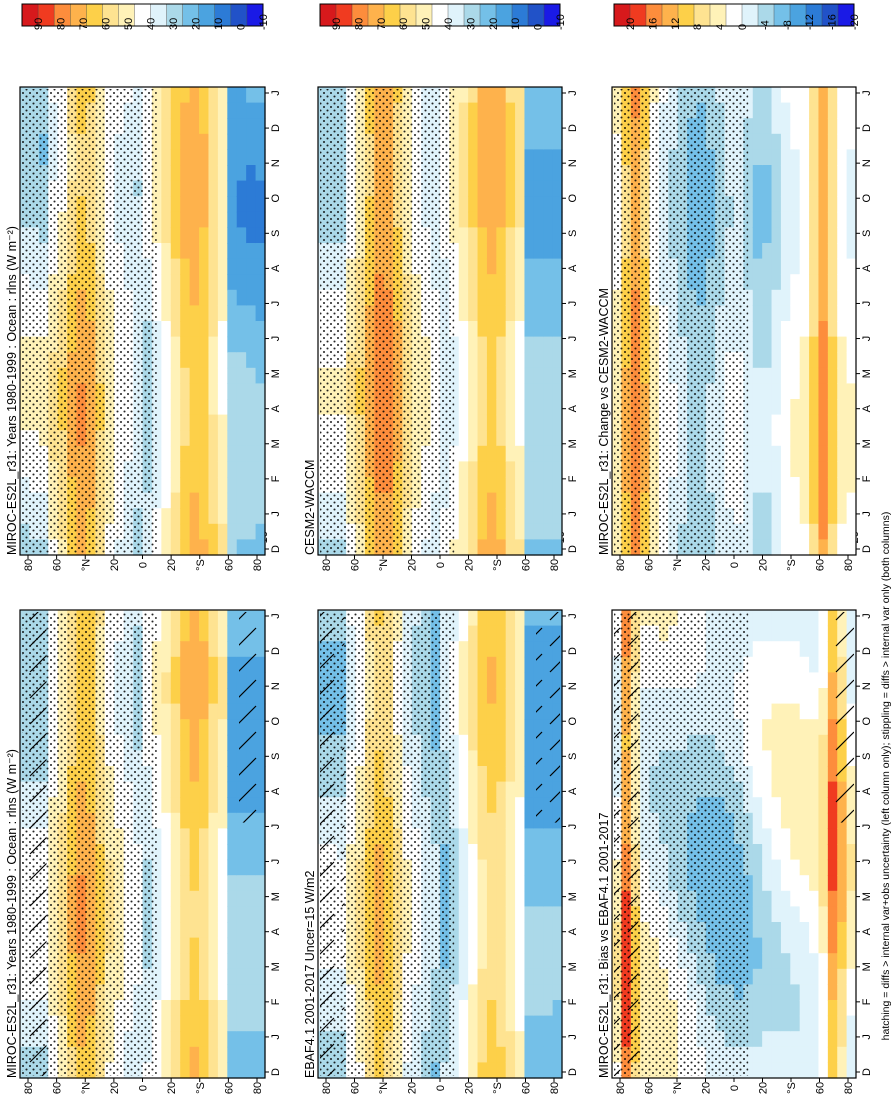 This screenshot has width=895, height=1100. What do you see at coordinates (337, 24) in the screenshot?
I see `colorbar-tick-label: 90` at bounding box center [337, 24].